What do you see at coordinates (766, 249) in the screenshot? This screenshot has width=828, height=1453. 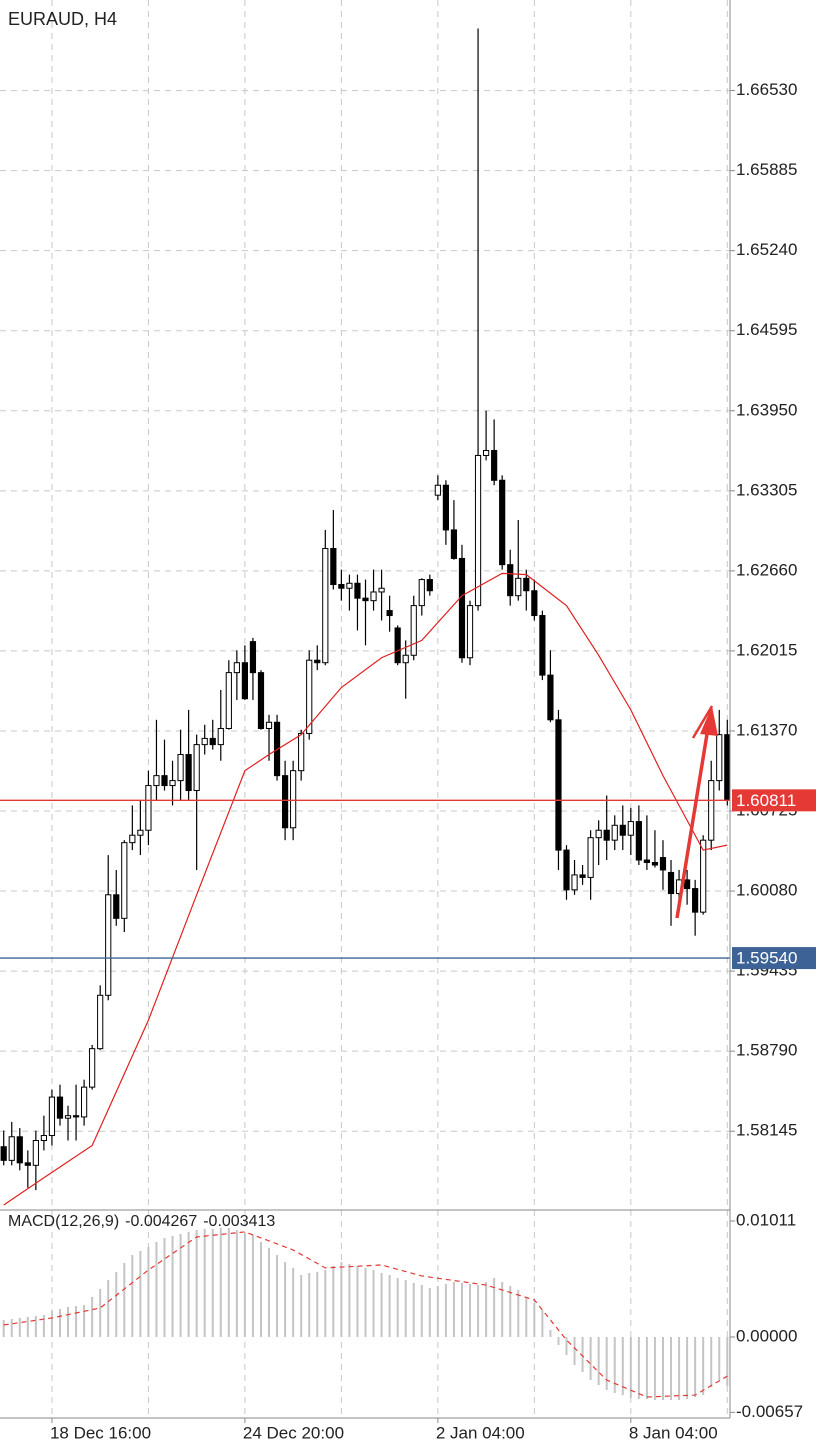 I see `y-tick-label: 1.65240` at bounding box center [766, 249].